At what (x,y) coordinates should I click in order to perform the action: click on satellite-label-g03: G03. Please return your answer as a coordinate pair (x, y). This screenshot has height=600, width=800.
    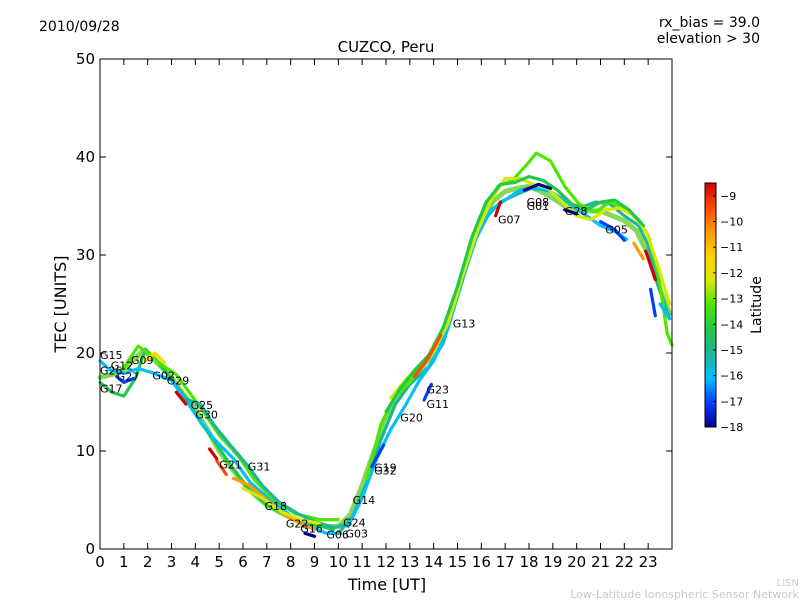
    Looking at the image, I should click on (357, 533).